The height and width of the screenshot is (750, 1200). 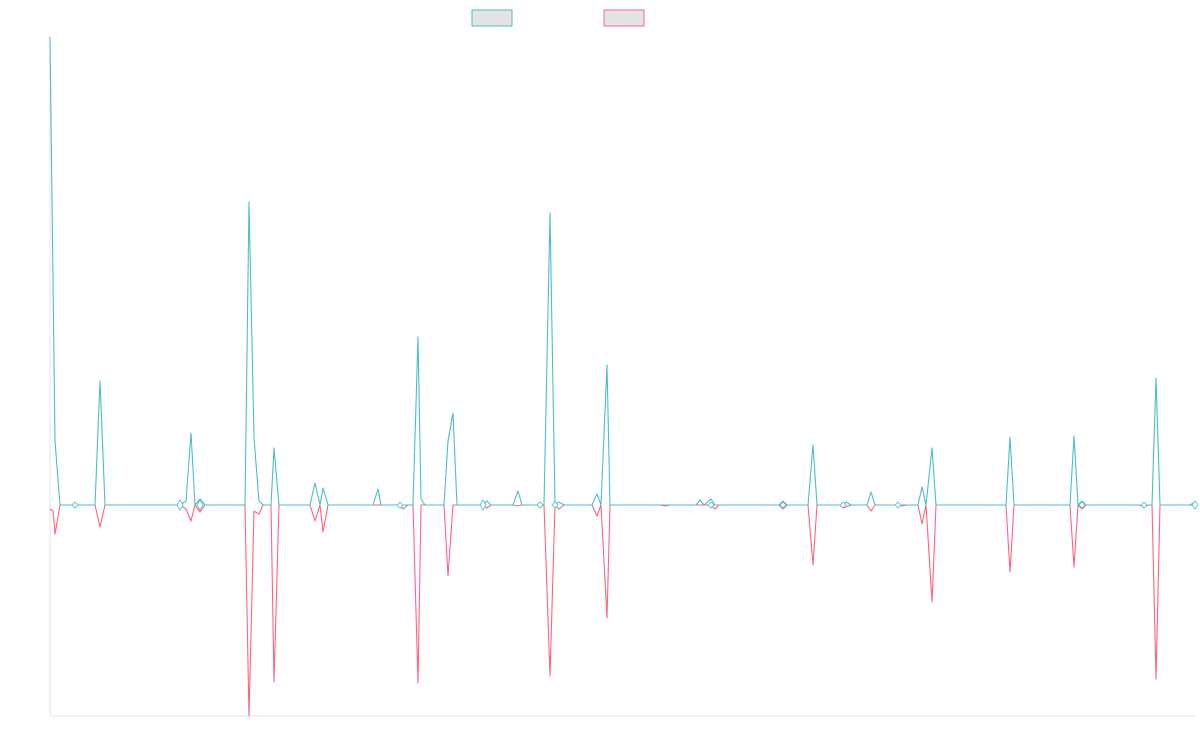 What do you see at coordinates (558, 18) in the screenshot?
I see `legend` at bounding box center [558, 18].